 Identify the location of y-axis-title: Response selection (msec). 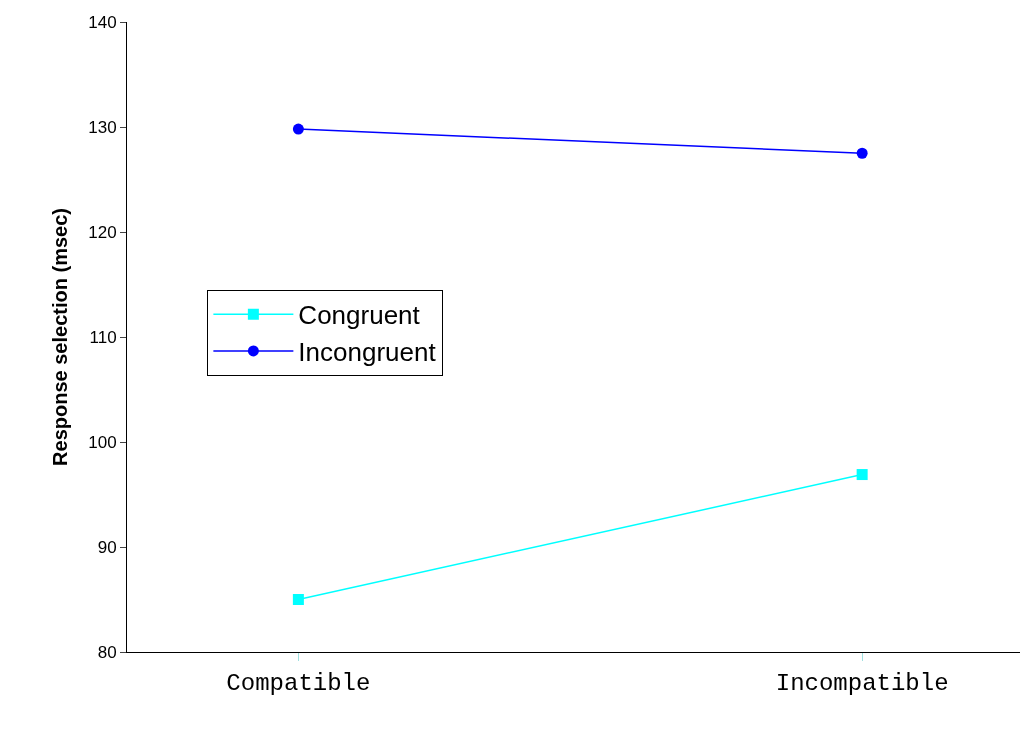
(59, 337).